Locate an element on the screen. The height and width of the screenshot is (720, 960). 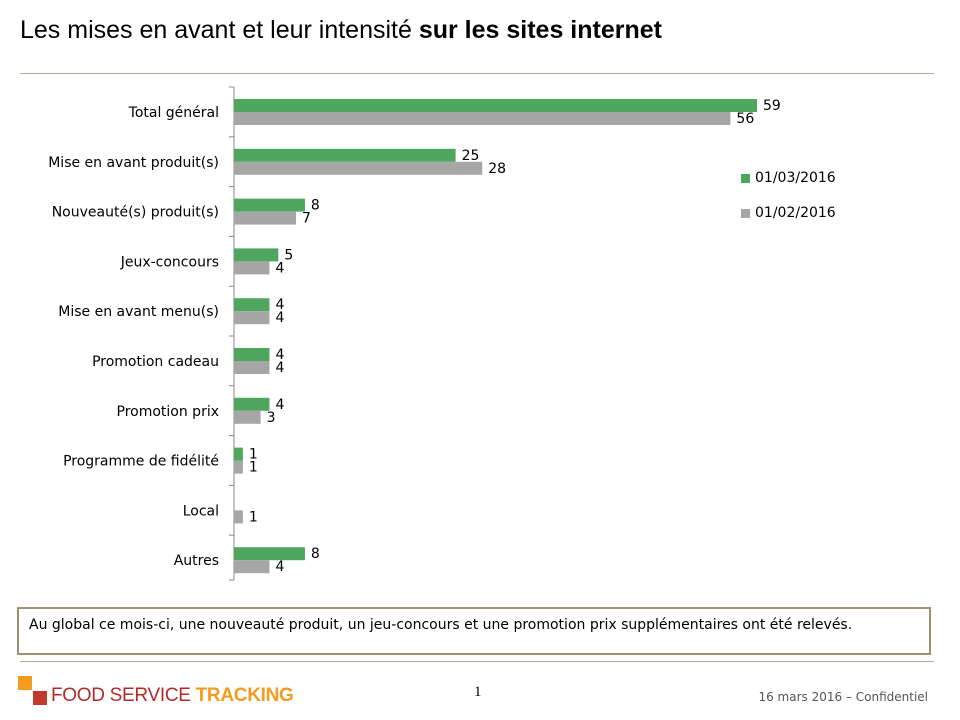
title-normal: Les mises en avant et leur intensité is located at coordinates (219, 30).